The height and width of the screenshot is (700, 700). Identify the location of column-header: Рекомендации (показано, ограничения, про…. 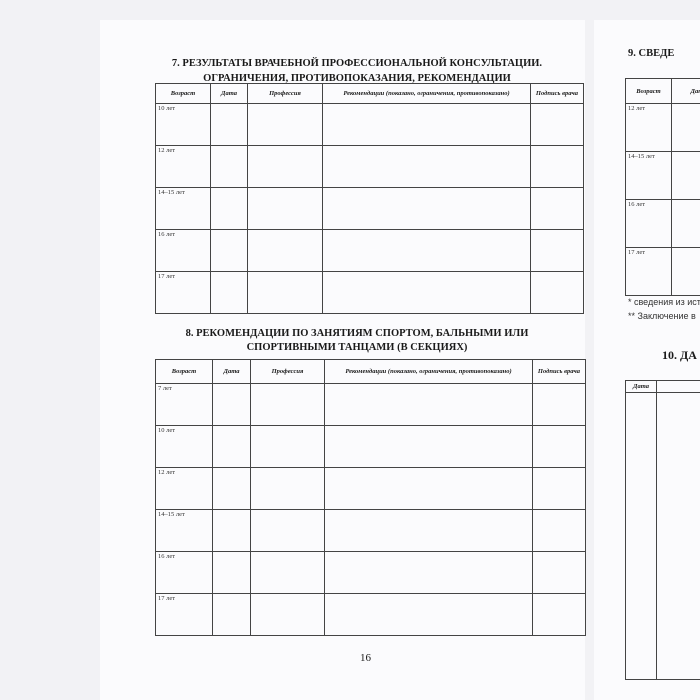
(428, 371).